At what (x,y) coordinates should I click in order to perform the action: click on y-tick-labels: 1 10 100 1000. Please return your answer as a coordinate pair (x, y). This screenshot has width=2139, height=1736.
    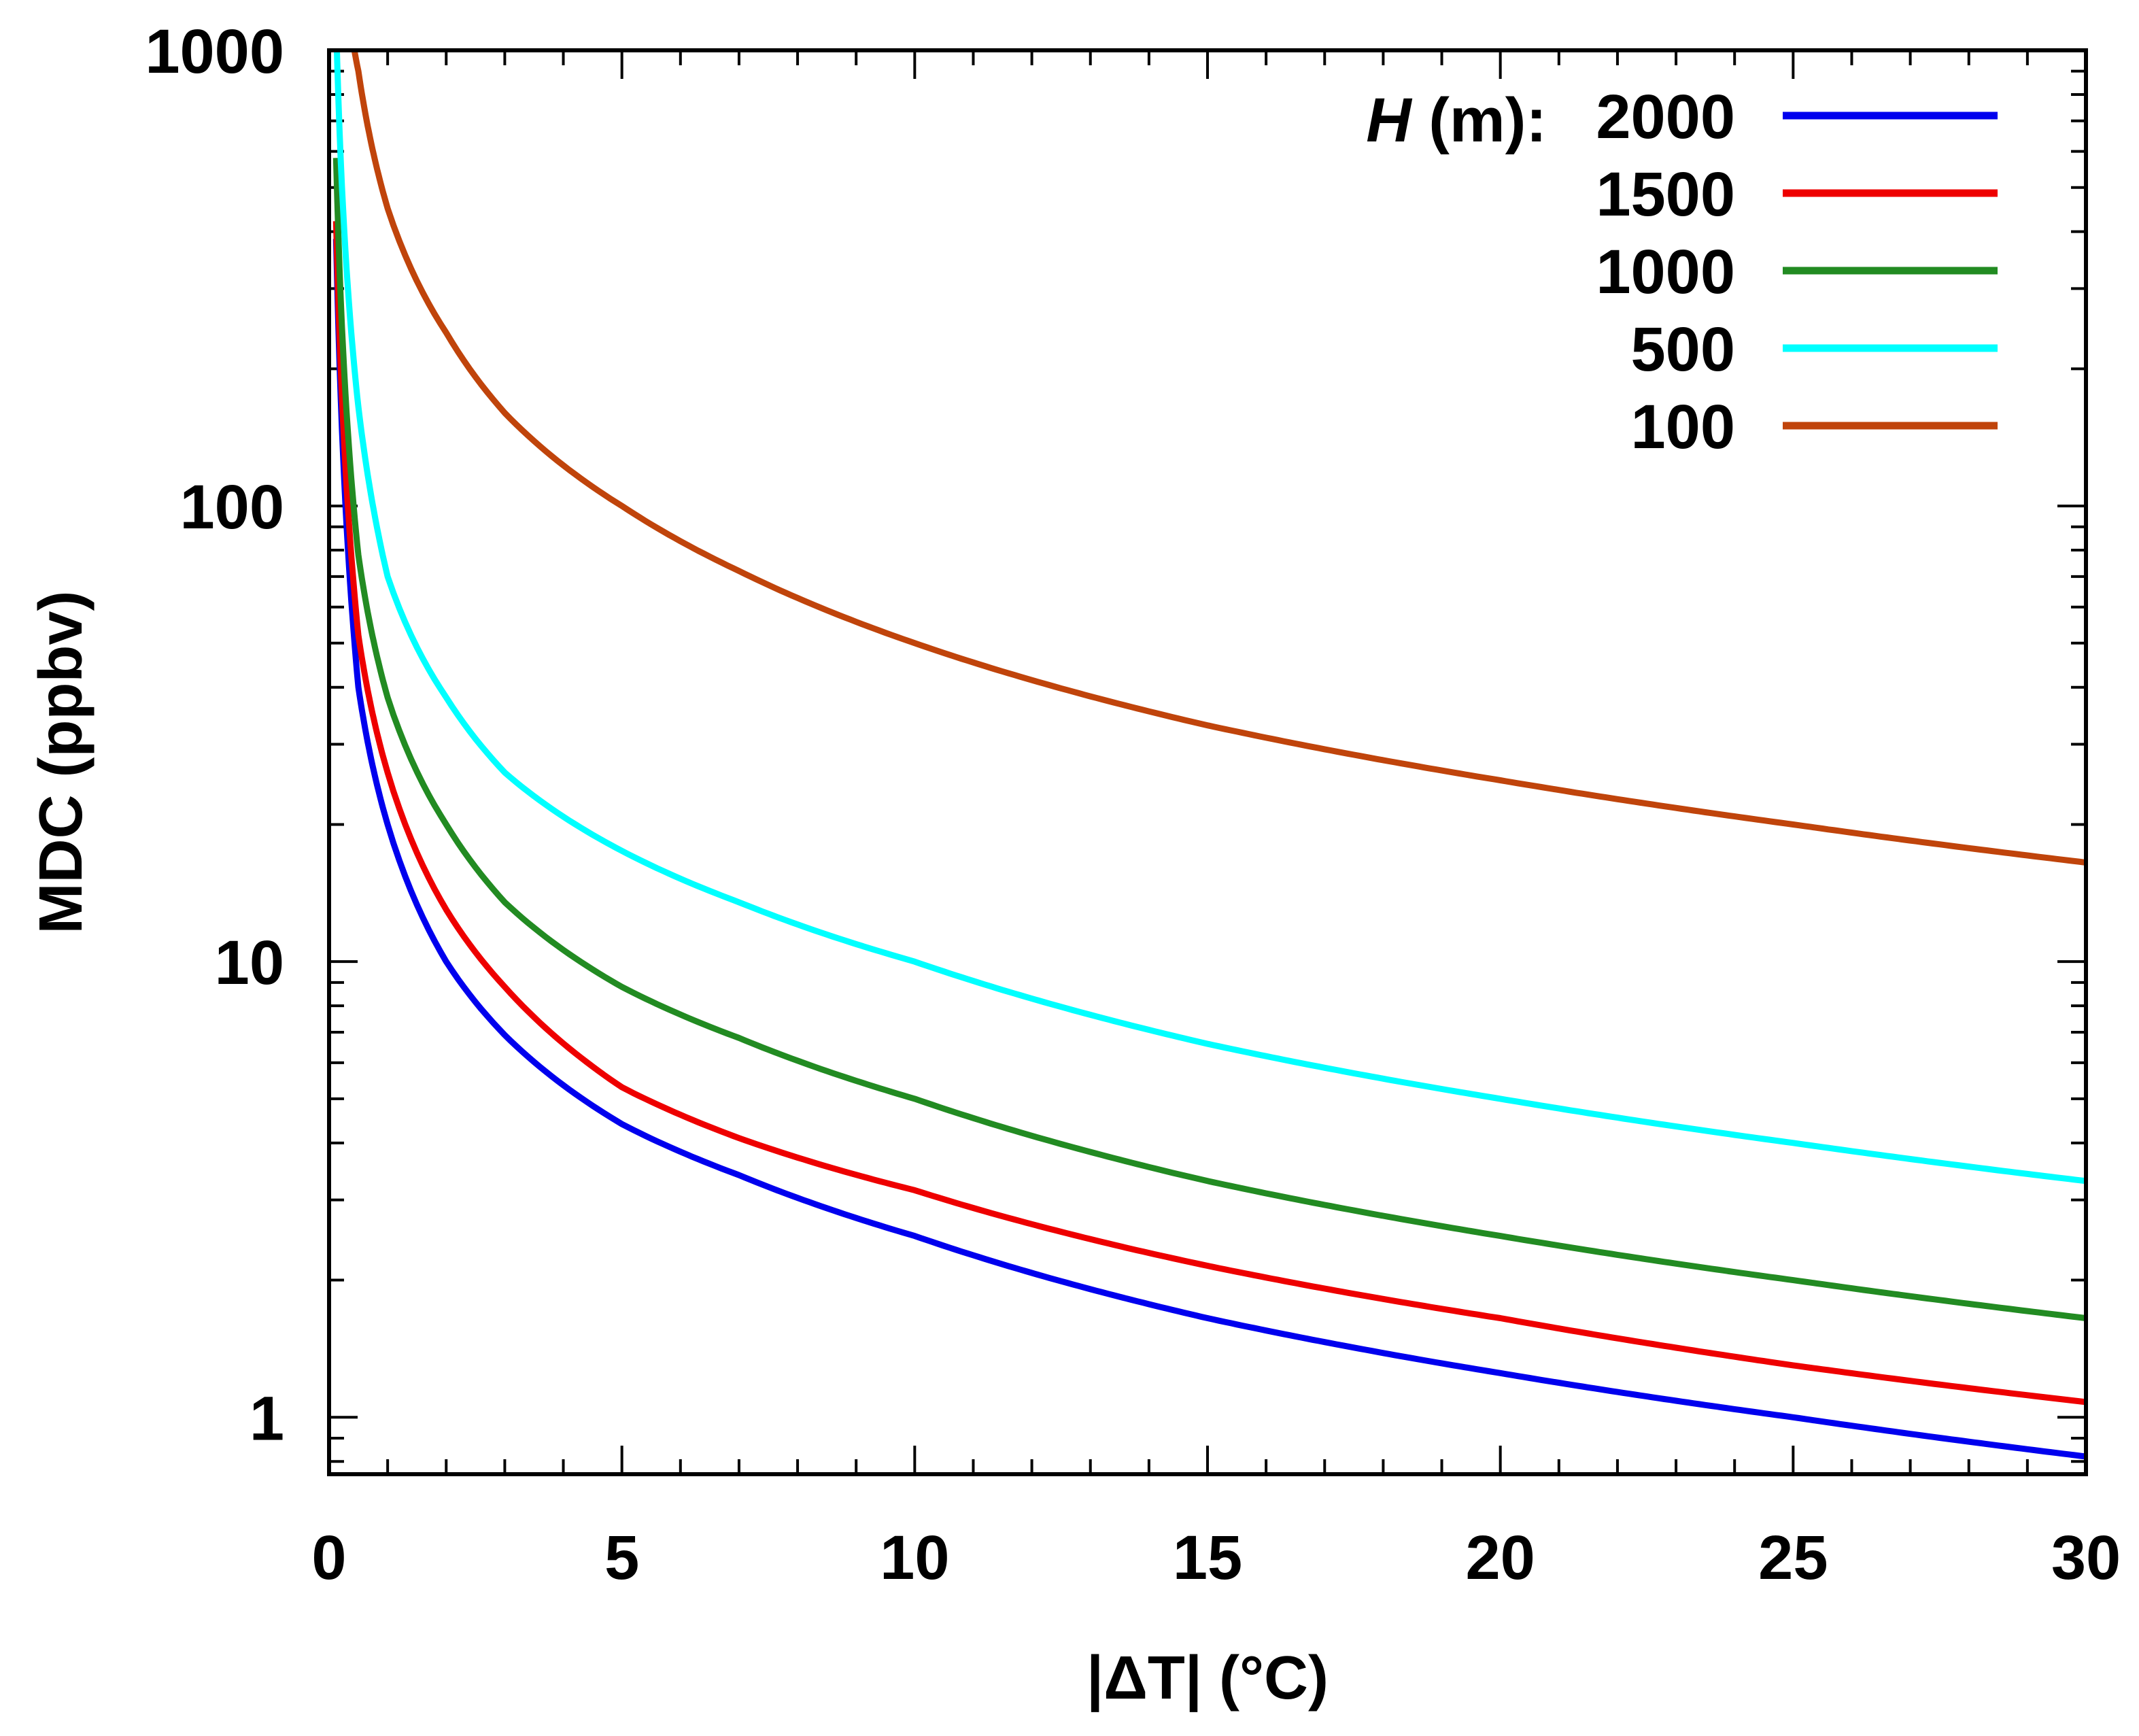
    Looking at the image, I should click on (215, 735).